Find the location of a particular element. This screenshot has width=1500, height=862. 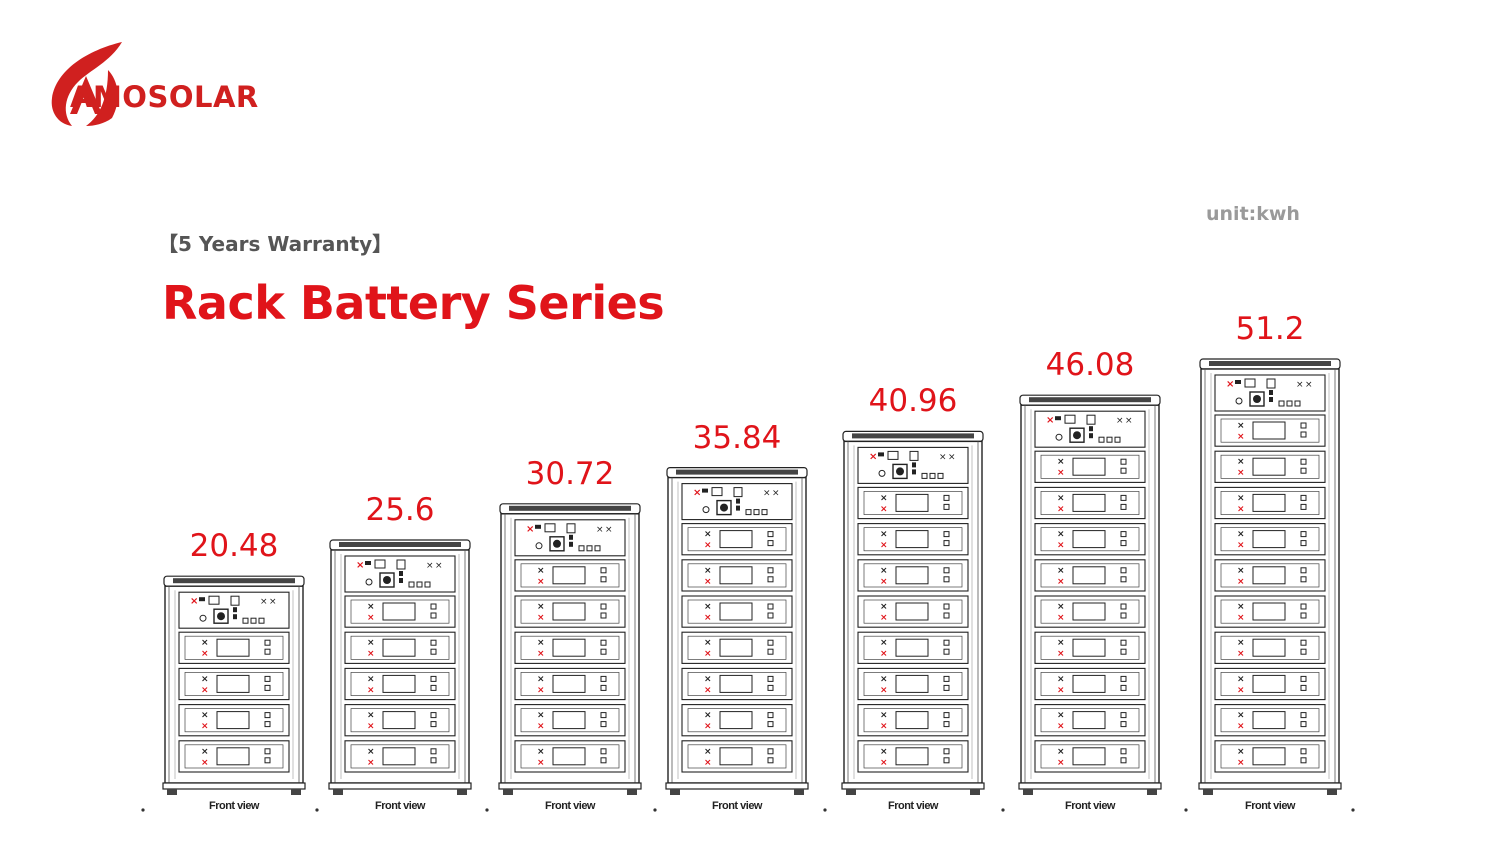

brand-name: AMOSOLAR is located at coordinates (164, 97).